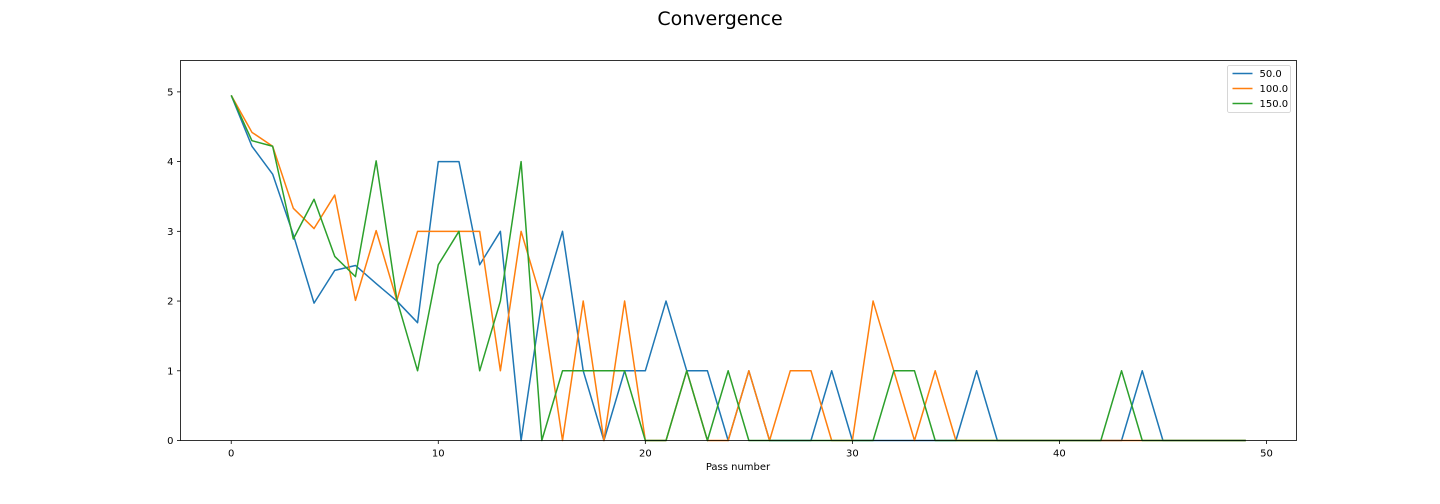 The height and width of the screenshot is (504, 1440). Describe the element at coordinates (174, 267) in the screenshot. I see `y-axis: 0 1 2 3 4 5` at that location.